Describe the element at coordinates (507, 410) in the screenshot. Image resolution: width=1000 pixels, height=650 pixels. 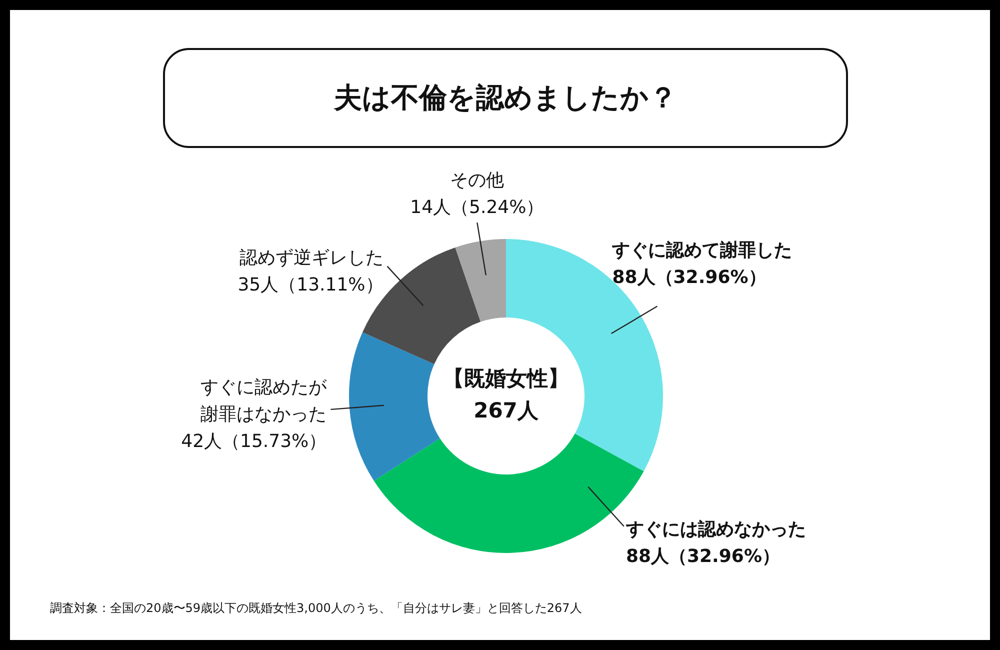
I see `text: 267人` at that location.